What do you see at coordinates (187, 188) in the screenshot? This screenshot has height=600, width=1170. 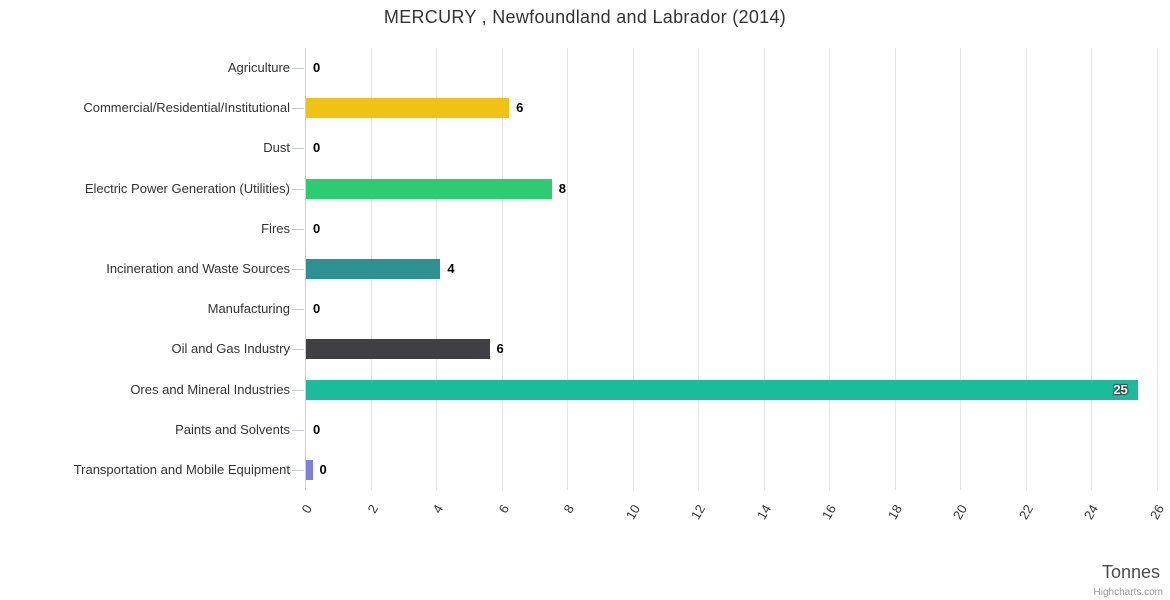 I see `category-label: Electric Power Generation (Utilities)` at bounding box center [187, 188].